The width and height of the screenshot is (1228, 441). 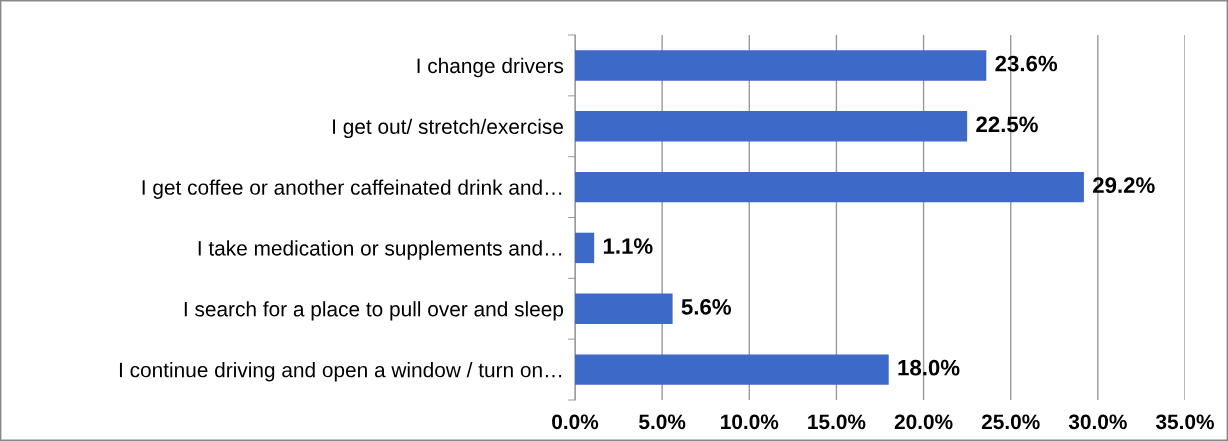 I want to click on x-tick-label: 0.0%, so click(x=575, y=422).